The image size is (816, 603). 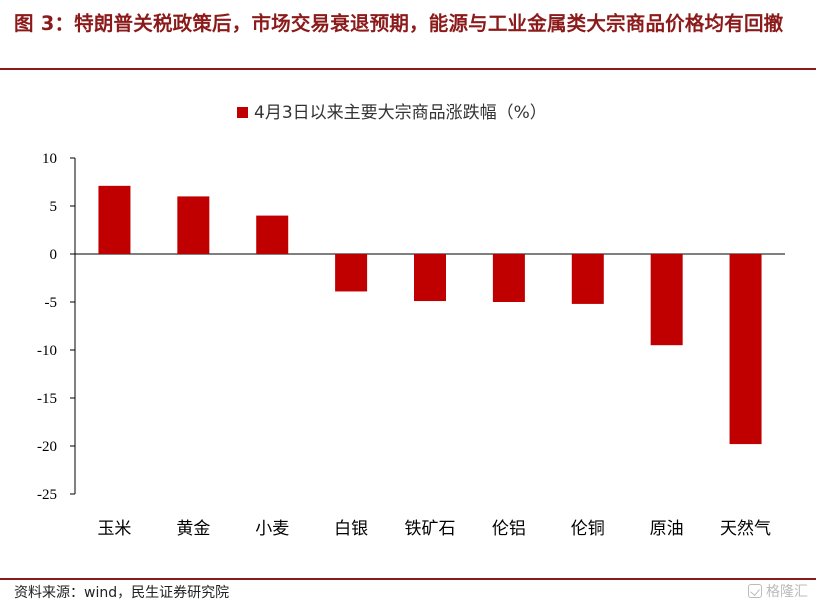 I want to click on watermark: 格隆汇, so click(x=778, y=591).